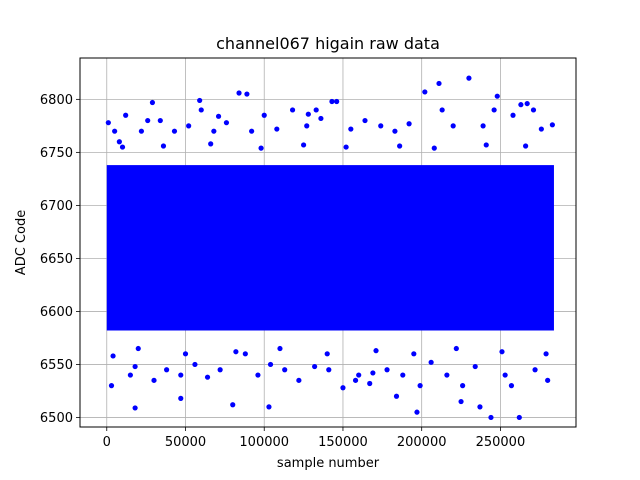 The image size is (640, 480). I want to click on chart-title: channel067 higain raw data, so click(328, 43).